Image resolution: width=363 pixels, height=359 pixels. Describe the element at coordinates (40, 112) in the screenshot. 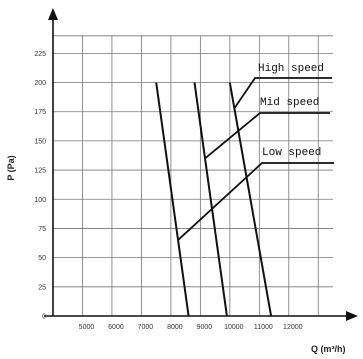

I see `y-tick-label: 175` at that location.